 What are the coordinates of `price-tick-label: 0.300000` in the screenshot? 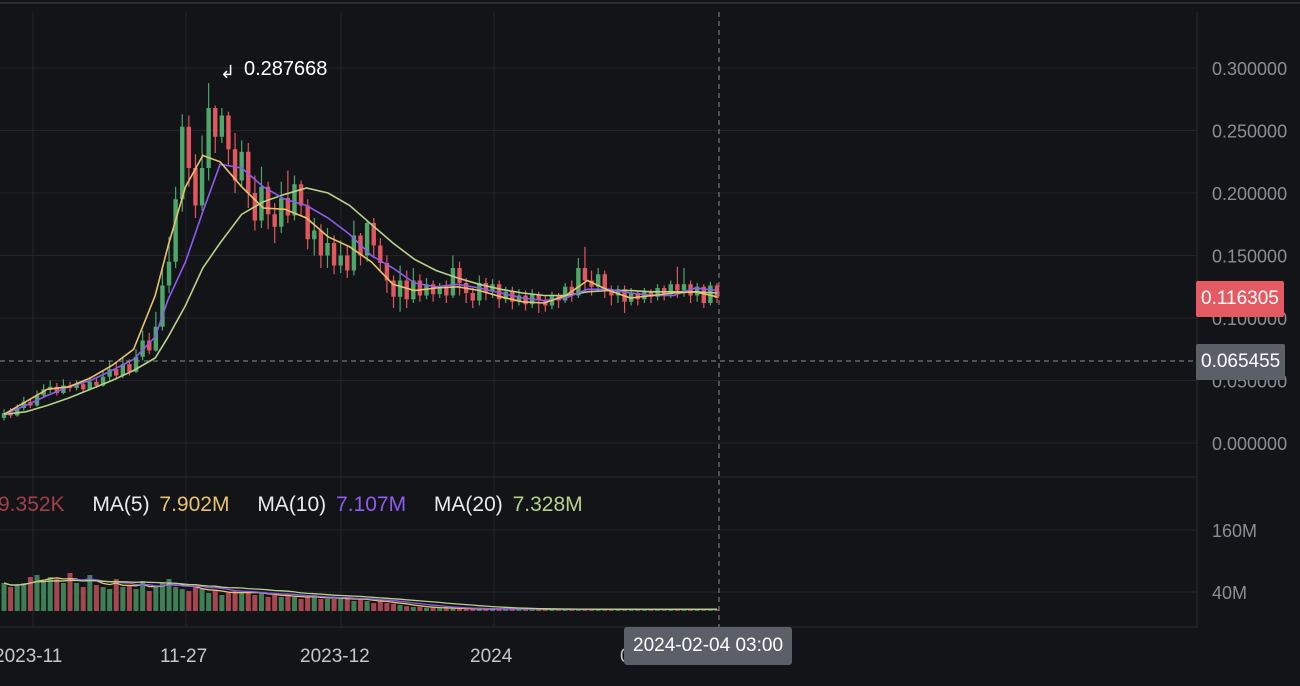 It's located at (1249, 69).